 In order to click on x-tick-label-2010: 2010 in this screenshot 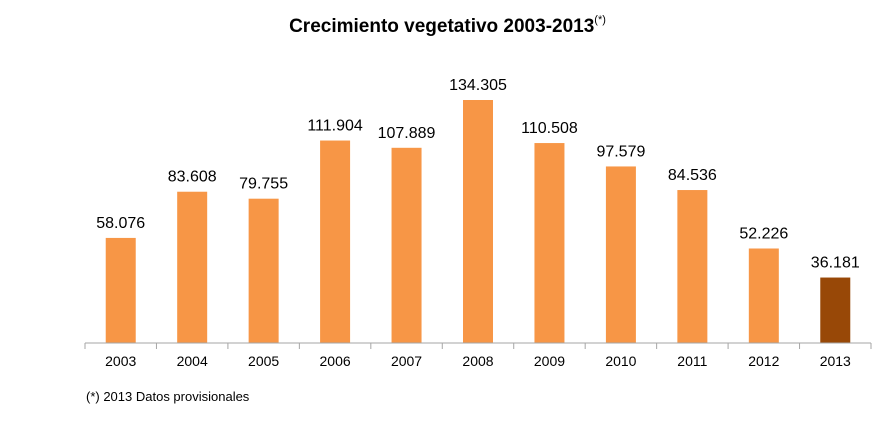, I will do `click(620, 361)`.